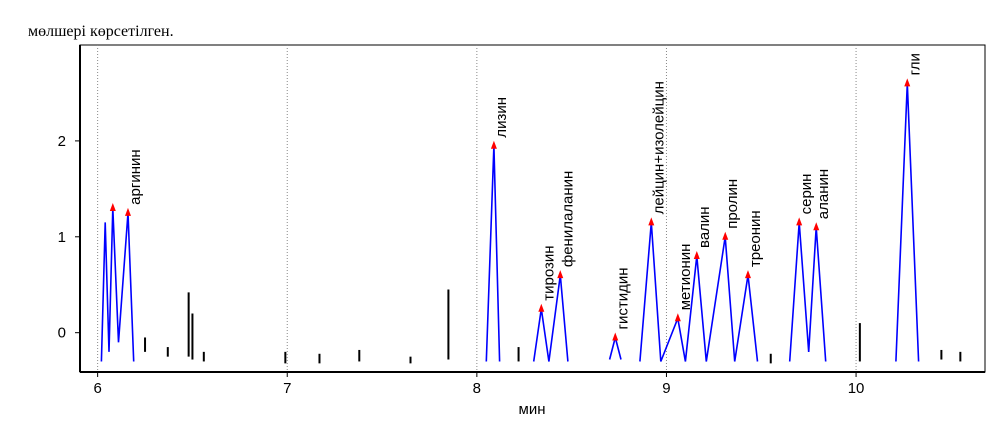  I want to click on peak-label: фенилаланин, so click(567, 219).